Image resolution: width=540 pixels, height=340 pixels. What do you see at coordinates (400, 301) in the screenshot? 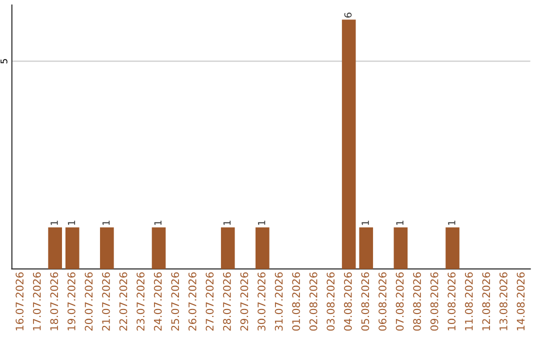
I see `x-tick-label: 07.08.2026` at bounding box center [400, 301].